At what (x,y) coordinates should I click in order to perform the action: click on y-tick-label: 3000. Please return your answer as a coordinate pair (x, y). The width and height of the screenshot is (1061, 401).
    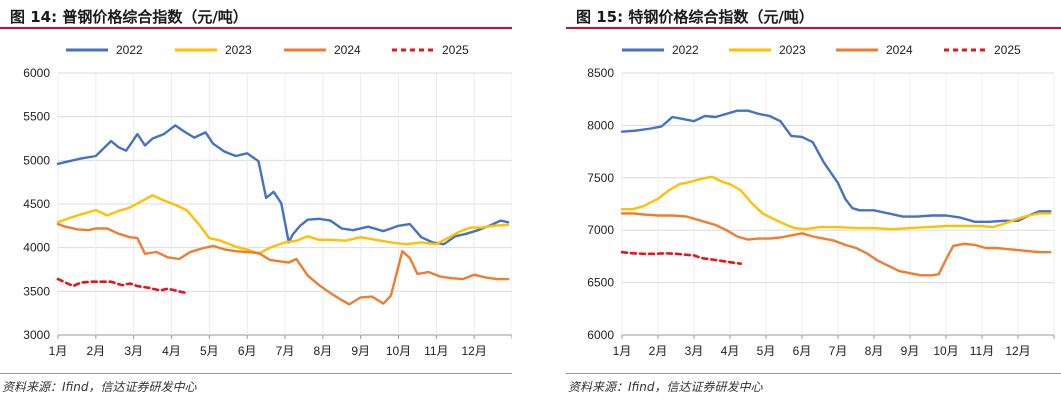
    Looking at the image, I should click on (36, 335).